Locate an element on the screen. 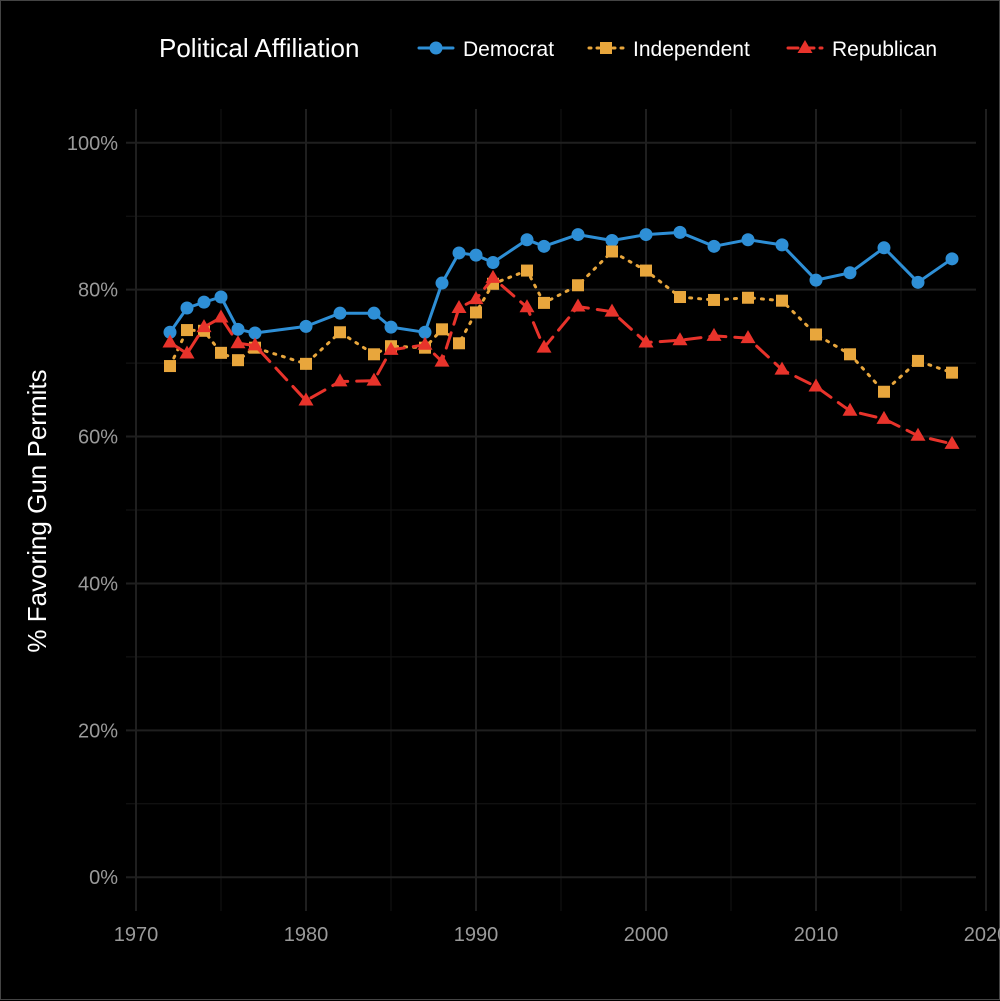 The width and height of the screenshot is (1000, 1001). legend-label: Democrat is located at coordinates (508, 49).